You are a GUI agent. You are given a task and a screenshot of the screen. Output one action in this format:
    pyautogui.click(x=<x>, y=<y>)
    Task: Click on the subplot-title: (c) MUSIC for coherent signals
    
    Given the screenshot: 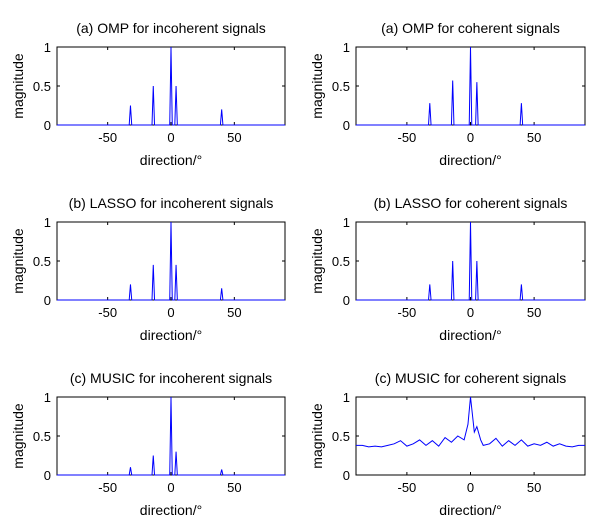 What is the action you would take?
    pyautogui.click(x=470, y=378)
    